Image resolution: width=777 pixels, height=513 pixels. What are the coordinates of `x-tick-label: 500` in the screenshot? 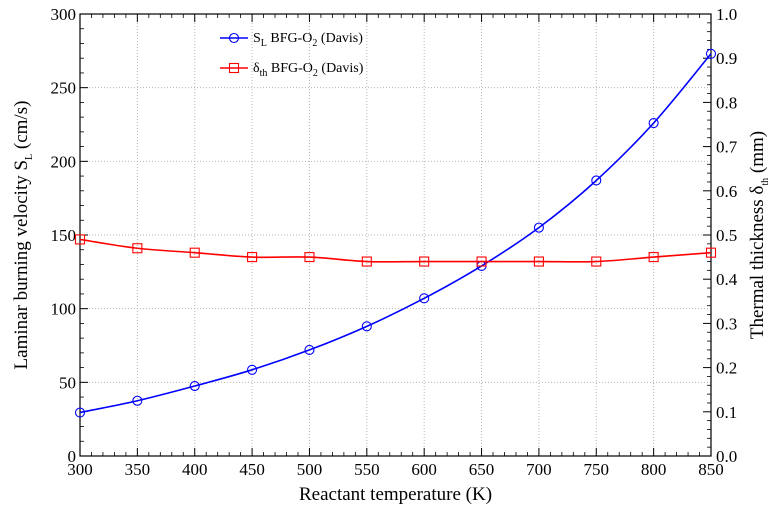 It's located at (310, 469).